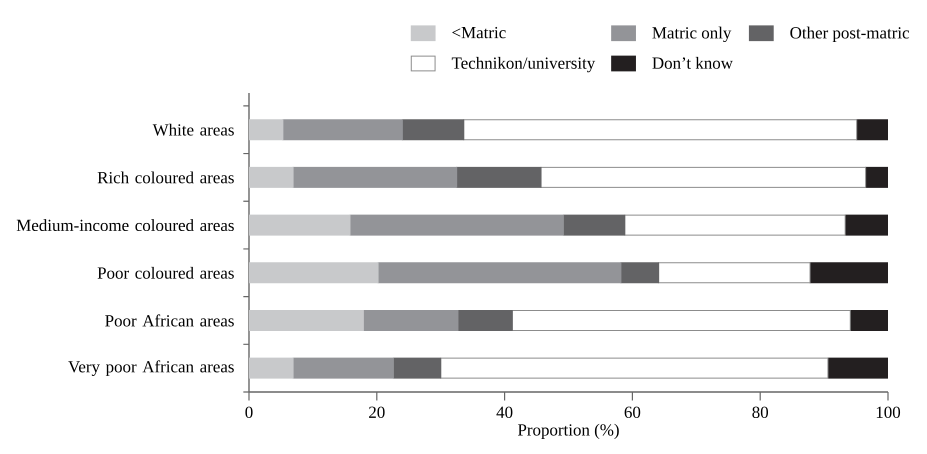 This screenshot has height=454, width=927. Describe the element at coordinates (850, 34) in the screenshot. I see `legend-label: Other post-matric` at that location.